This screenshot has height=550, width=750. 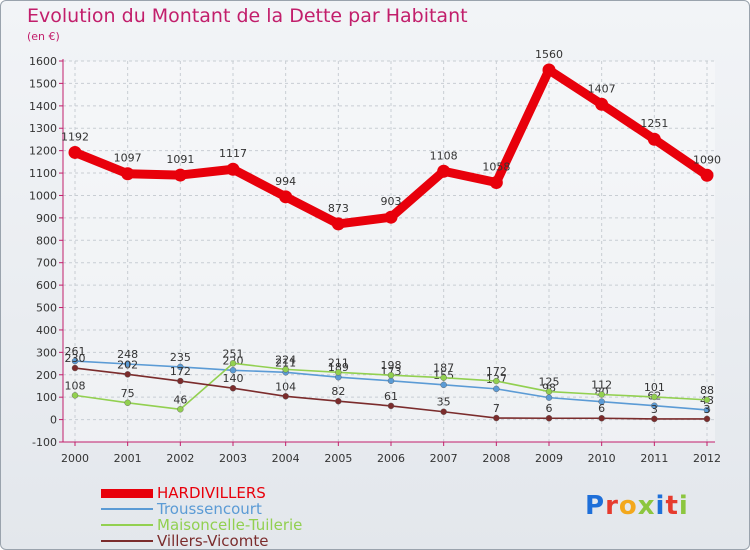 What do you see at coordinates (180, 357) in the screenshot?
I see `data-label: 235` at bounding box center [180, 357].